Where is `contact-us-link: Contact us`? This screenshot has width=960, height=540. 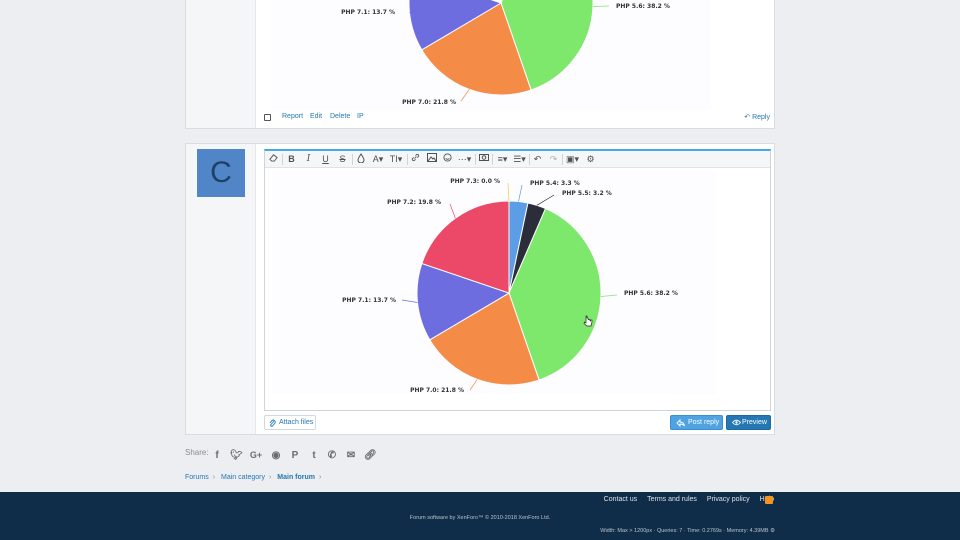
contact-us-link: Contact us is located at coordinates (620, 499).